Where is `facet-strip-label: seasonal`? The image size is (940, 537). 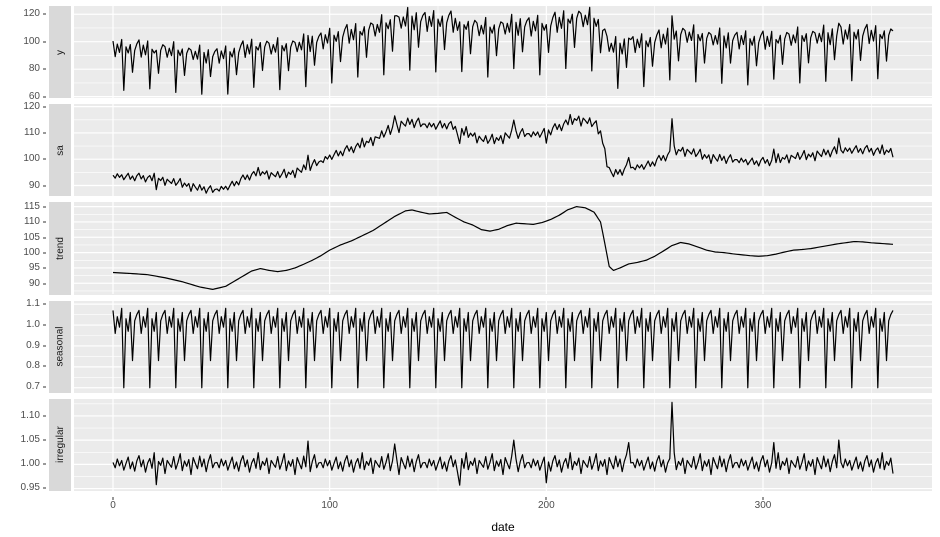
facet-strip-label: seasonal is located at coordinates (60, 346).